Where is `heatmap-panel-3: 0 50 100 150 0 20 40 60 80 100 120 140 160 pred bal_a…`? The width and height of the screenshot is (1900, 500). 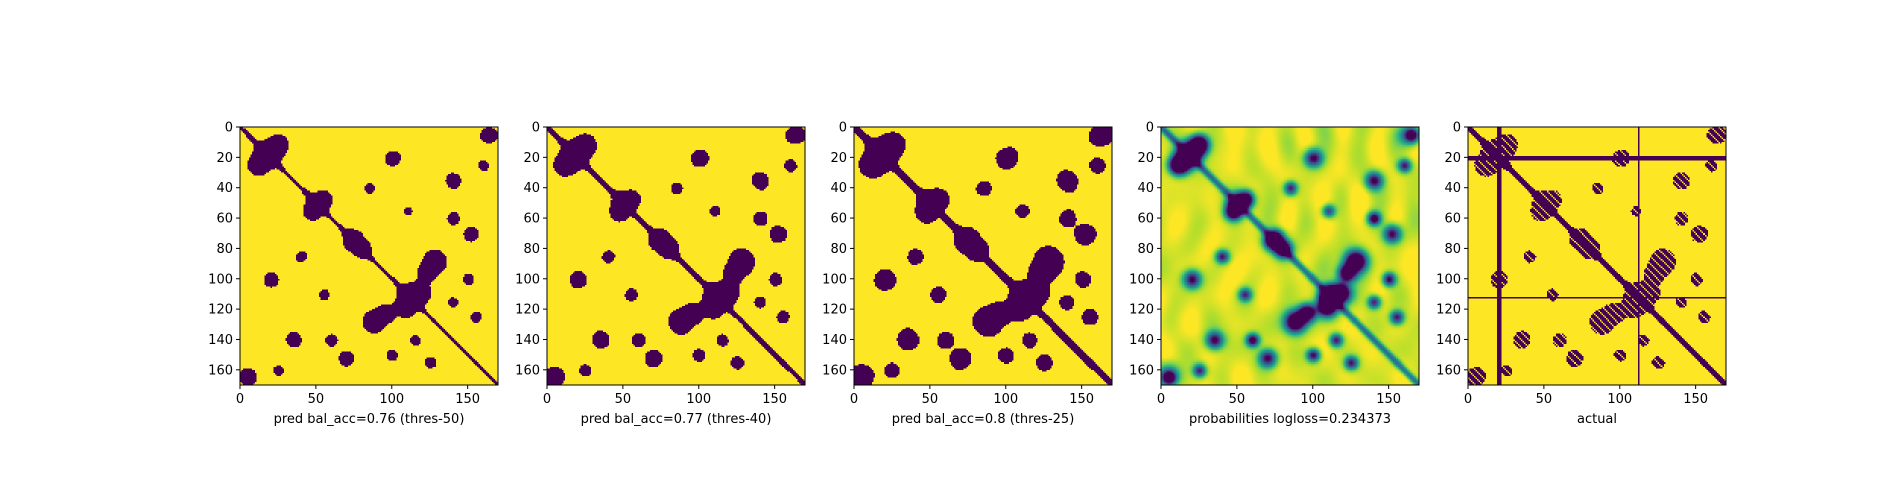
heatmap-panel-3: 0 50 100 150 0 20 40 60 80 100 120 140 160 pred bal_a… is located at coordinates (967, 274).